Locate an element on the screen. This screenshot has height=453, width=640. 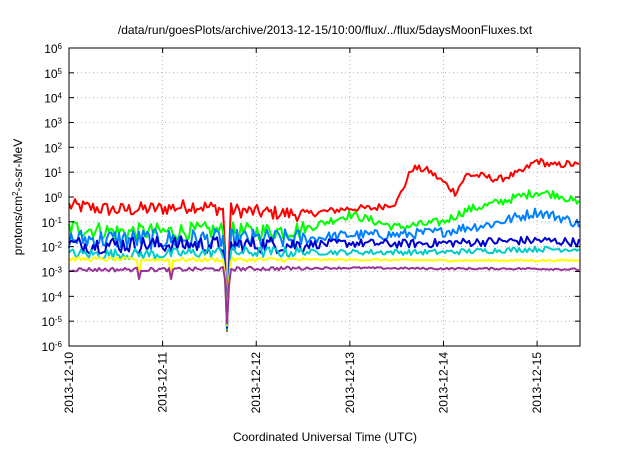
x-tick-label: 2013-12-11 is located at coordinates (163, 382).